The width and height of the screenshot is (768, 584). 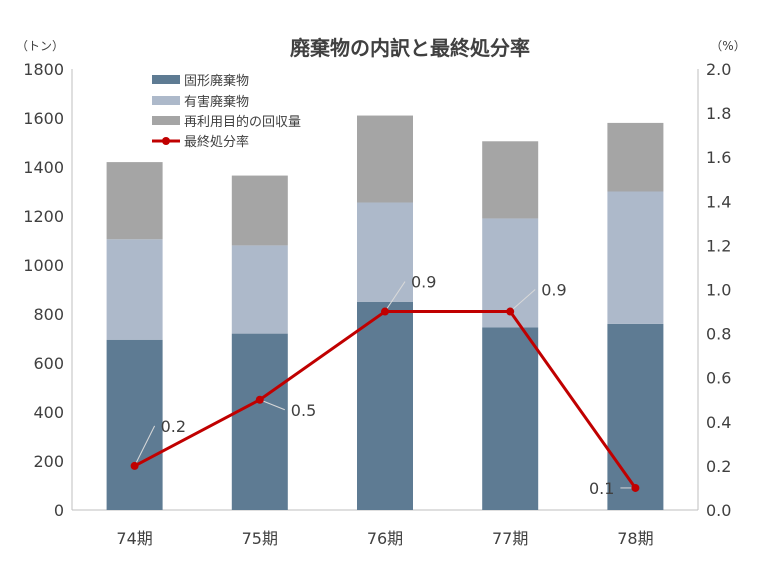 What do you see at coordinates (727, 46) in the screenshot?
I see `y2-axis-unit: （%）` at bounding box center [727, 46].